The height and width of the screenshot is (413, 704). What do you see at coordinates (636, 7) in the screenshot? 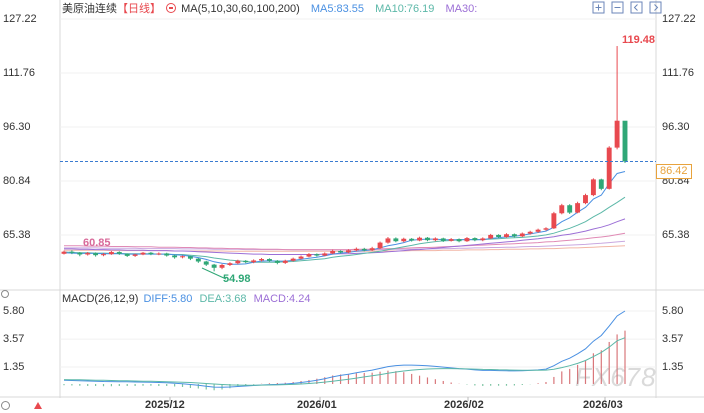
I see `scroll-left-icon` at bounding box center [636, 7].